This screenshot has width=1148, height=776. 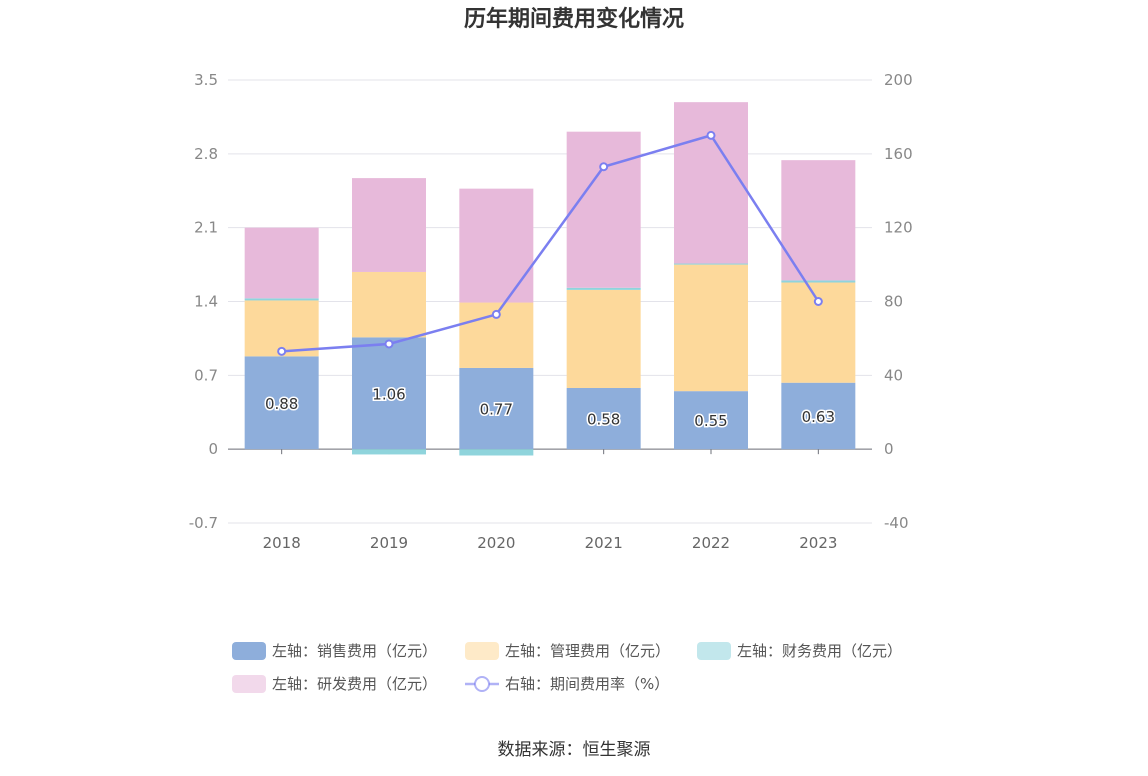 I want to click on legend-label: 左轴：财务费用（亿元）, so click(x=819, y=651).